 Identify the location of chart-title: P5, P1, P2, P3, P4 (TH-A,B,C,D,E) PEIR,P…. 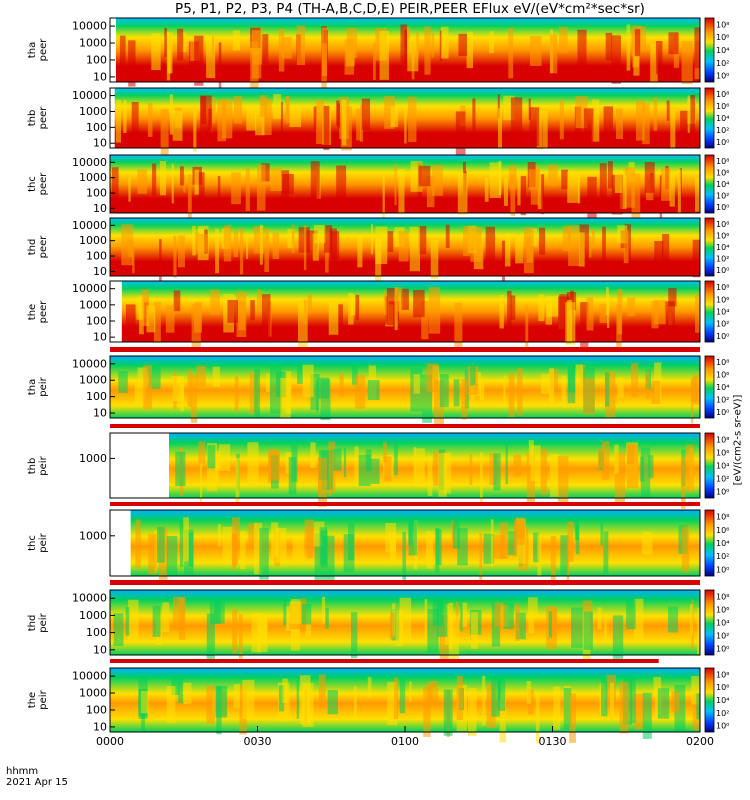
(410, 9).